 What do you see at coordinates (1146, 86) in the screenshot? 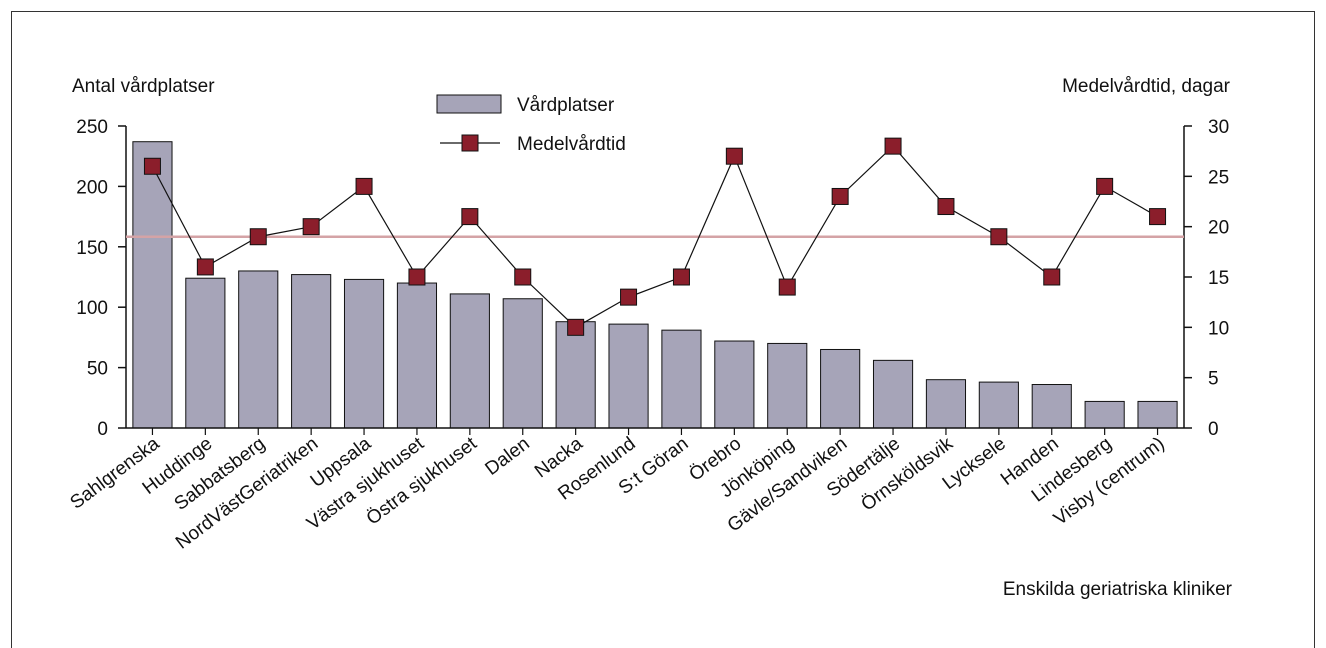
I see `y-right-axis-label: Medelvårdtid, dagar` at bounding box center [1146, 86].